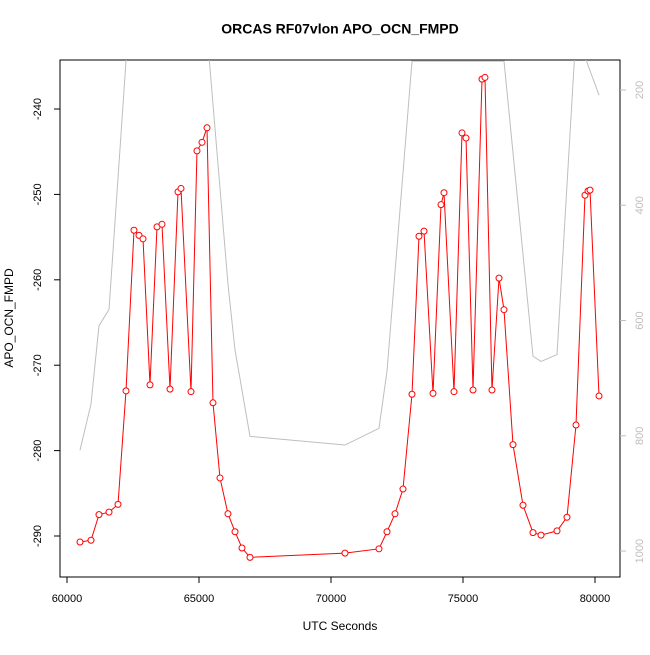 Image resolution: width=650 pixels, height=655 pixels. What do you see at coordinates (595, 599) in the screenshot?
I see `x-tick-label: 80000` at bounding box center [595, 599].